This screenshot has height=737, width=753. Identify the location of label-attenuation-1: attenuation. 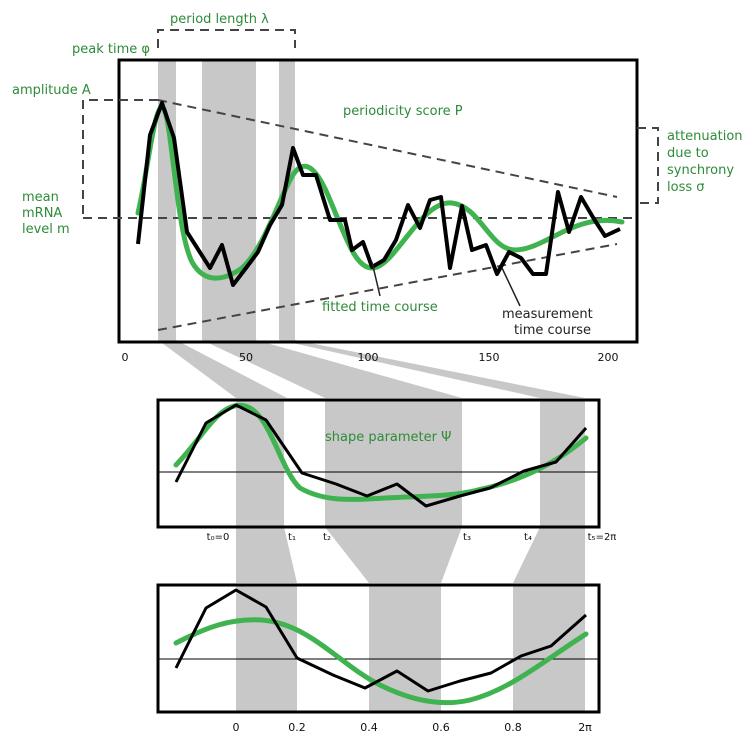
(705, 136).